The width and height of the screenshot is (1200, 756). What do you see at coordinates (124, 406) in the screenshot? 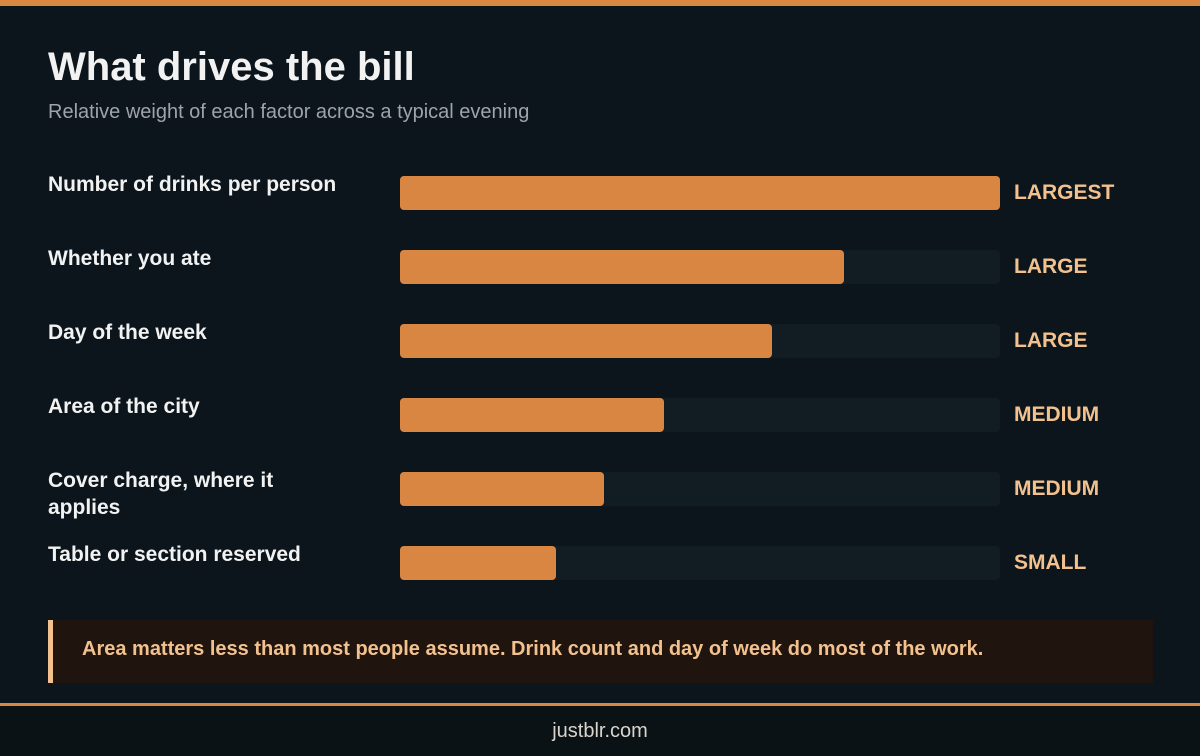
I see `bar-category-label: Area of the city` at bounding box center [124, 406].